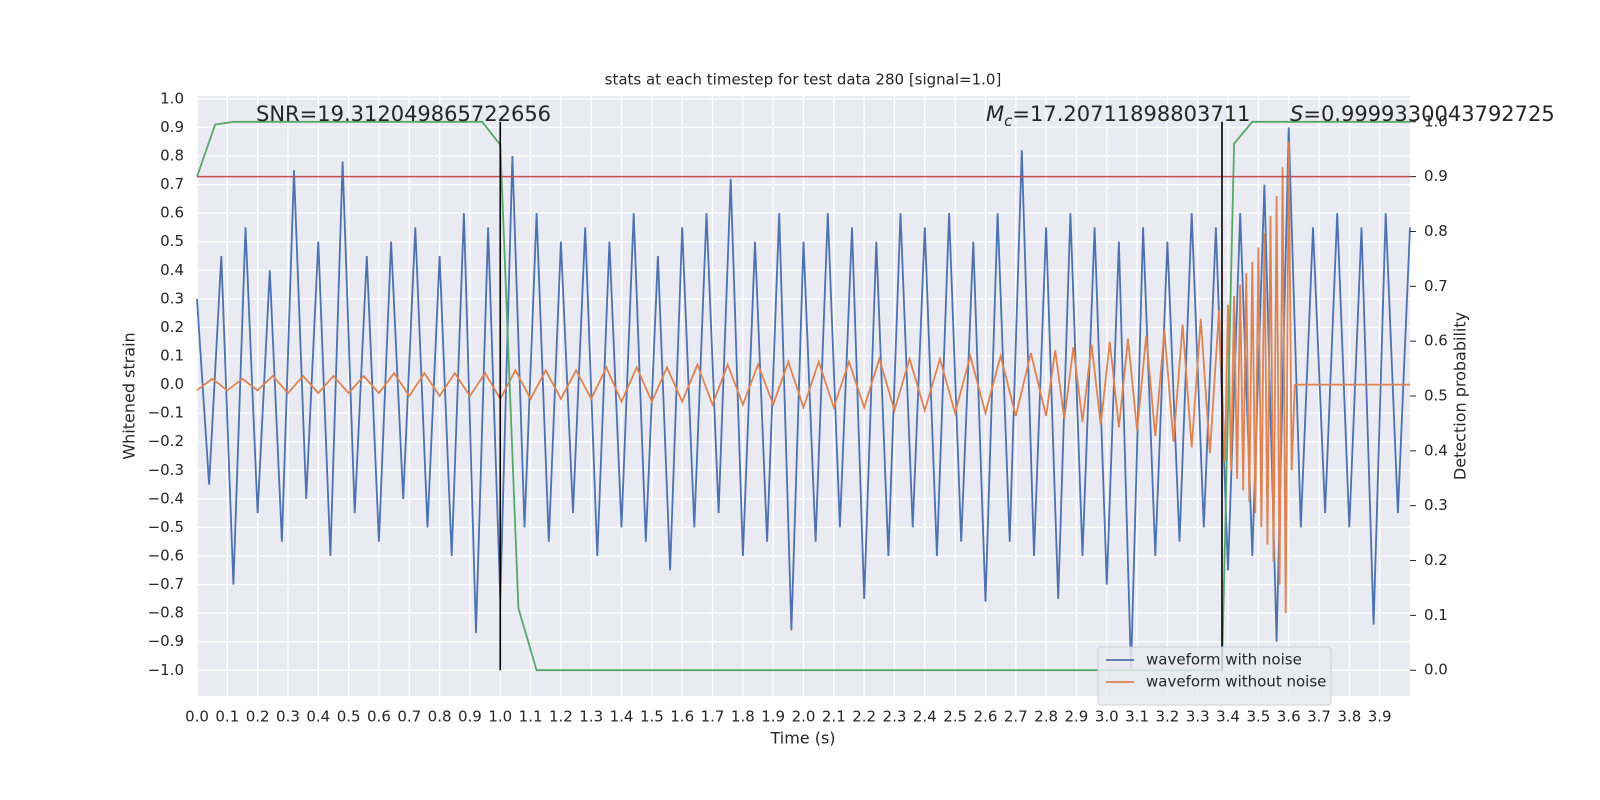  Describe the element at coordinates (172, 298) in the screenshot. I see `y-tick-label: 0.3` at that location.